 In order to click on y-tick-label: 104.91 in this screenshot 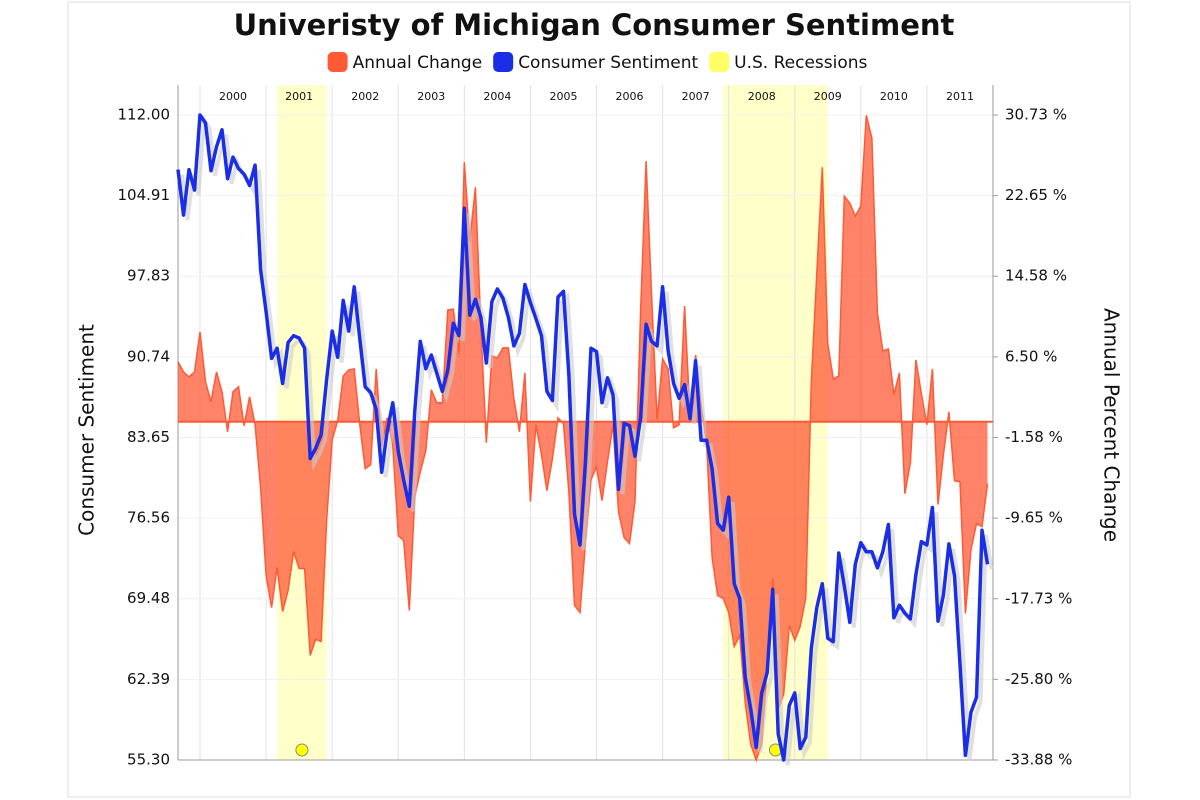, I will do `click(144, 195)`.